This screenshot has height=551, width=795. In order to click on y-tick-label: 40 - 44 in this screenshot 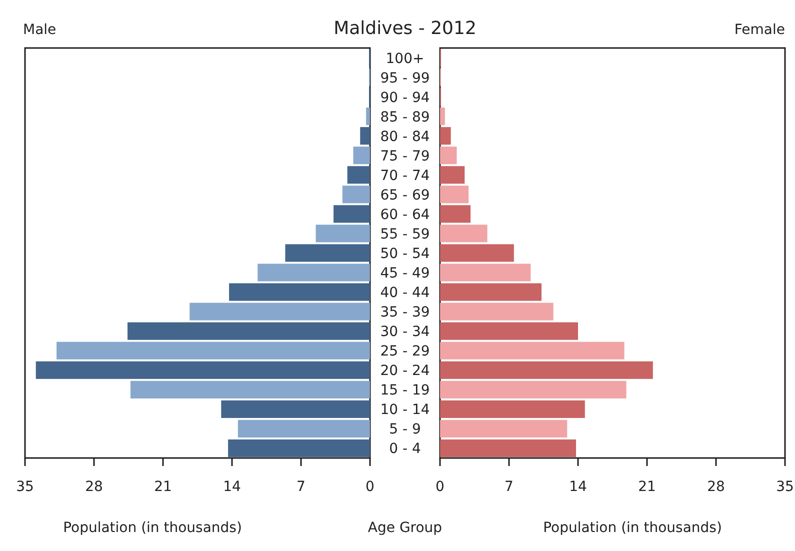, I will do `click(405, 293)`.